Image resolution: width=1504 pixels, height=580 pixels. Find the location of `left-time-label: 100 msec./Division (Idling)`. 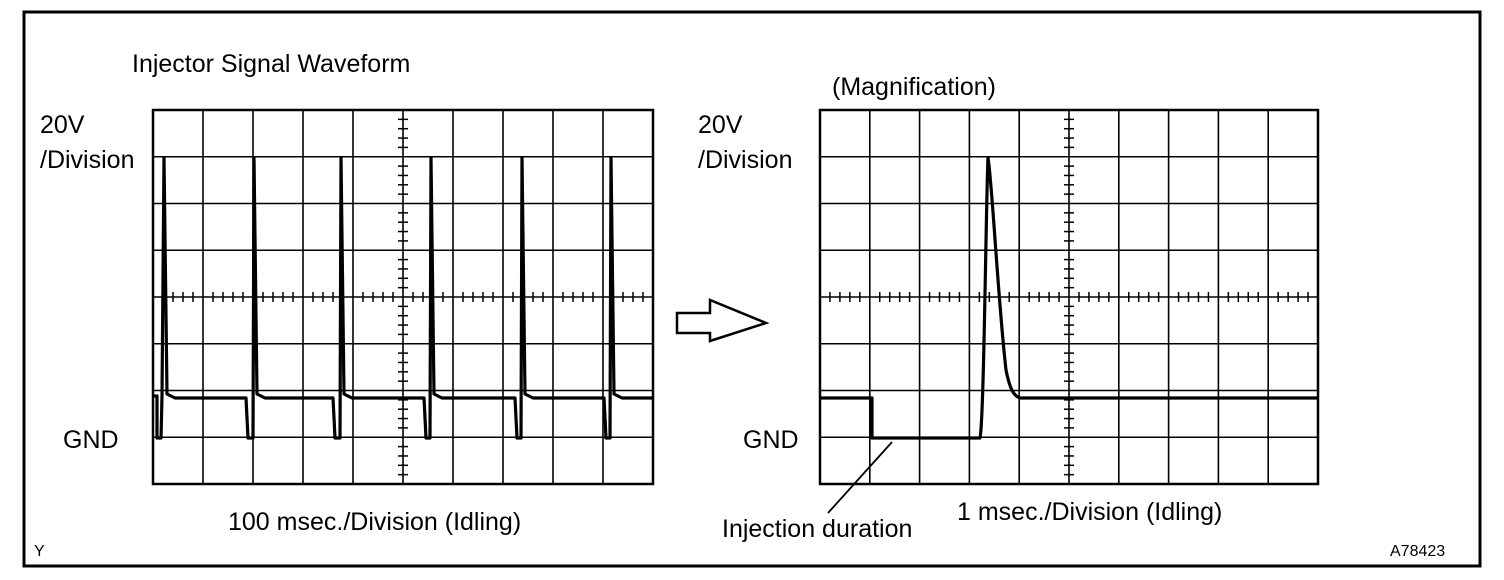

left-time-label: 100 msec./Division (Idling) is located at coordinates (374, 522).